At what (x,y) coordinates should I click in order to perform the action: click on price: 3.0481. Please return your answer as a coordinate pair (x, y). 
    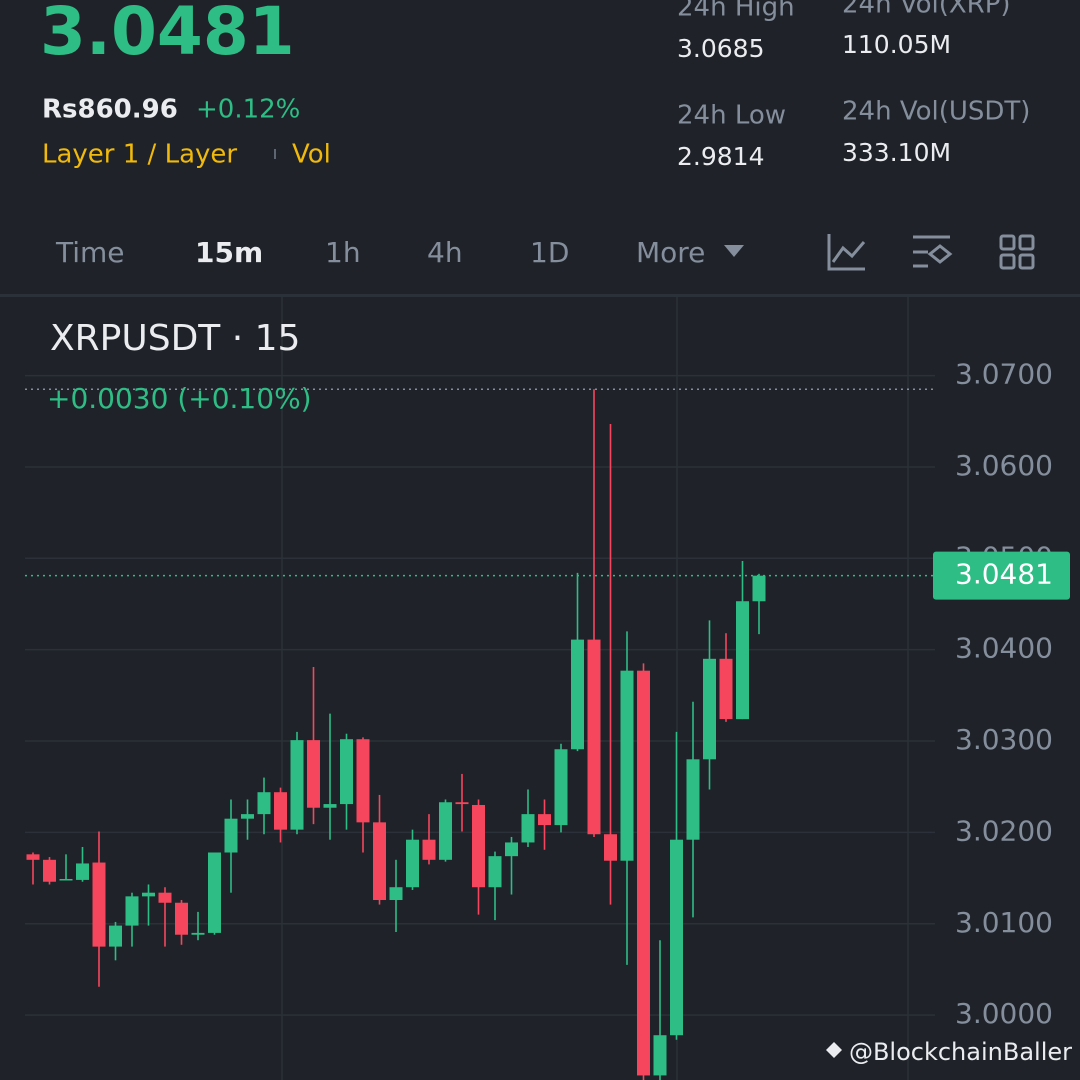
    Looking at the image, I should click on (167, 35).